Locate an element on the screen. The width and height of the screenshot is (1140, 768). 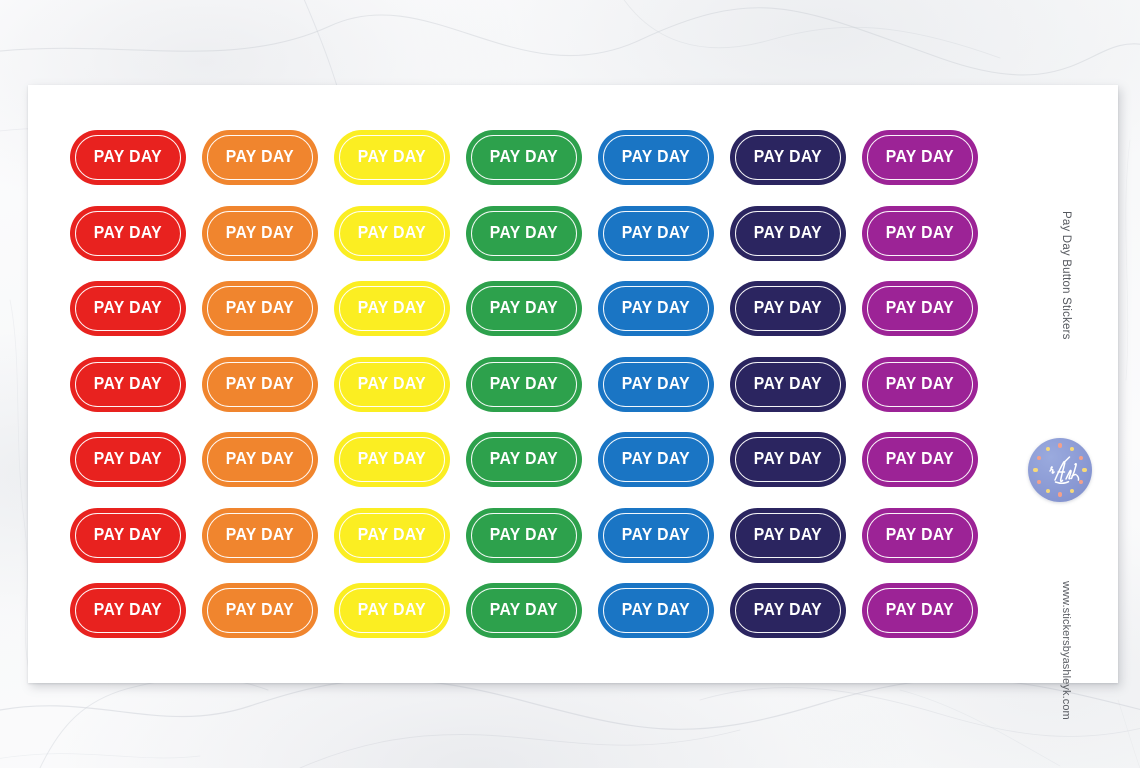
pay-day-sticker-purple-2: PAY DAY is located at coordinates (920, 233).